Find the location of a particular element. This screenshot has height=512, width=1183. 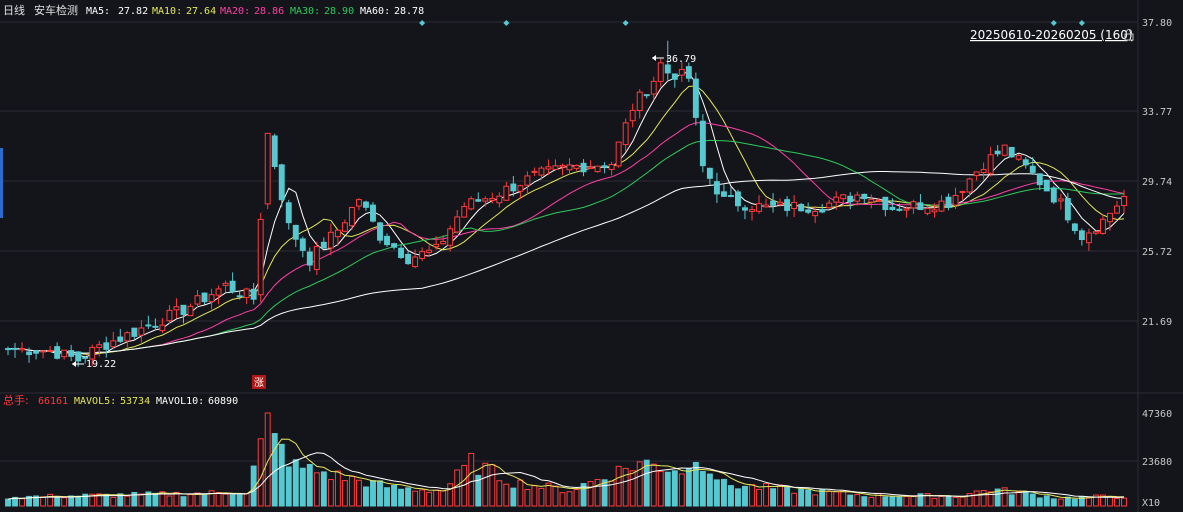

period-label: 日线 is located at coordinates (14, 10).